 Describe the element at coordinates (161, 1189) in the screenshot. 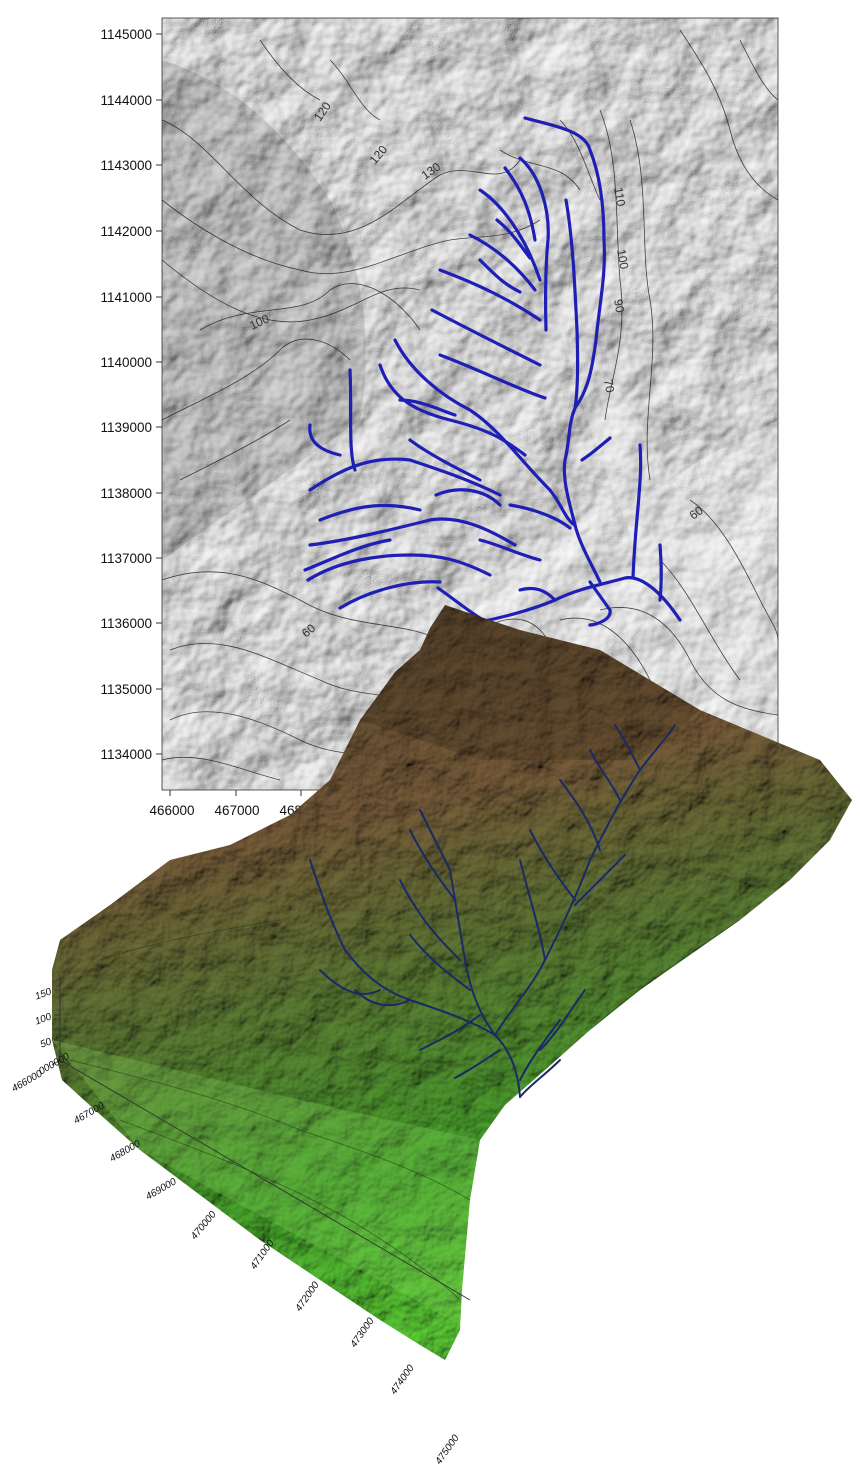

I see `axis-3d-tick-label: 469000` at that location.